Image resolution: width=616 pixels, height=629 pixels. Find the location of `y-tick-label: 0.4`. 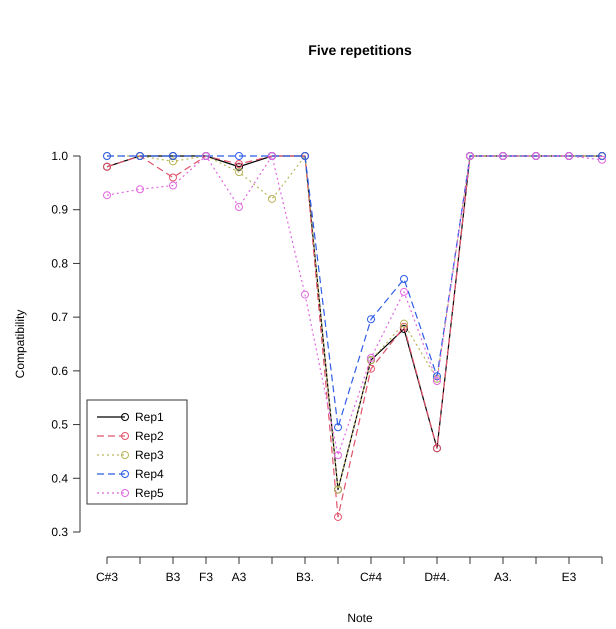

y-tick-label: 0.4 is located at coordinates (59, 478).